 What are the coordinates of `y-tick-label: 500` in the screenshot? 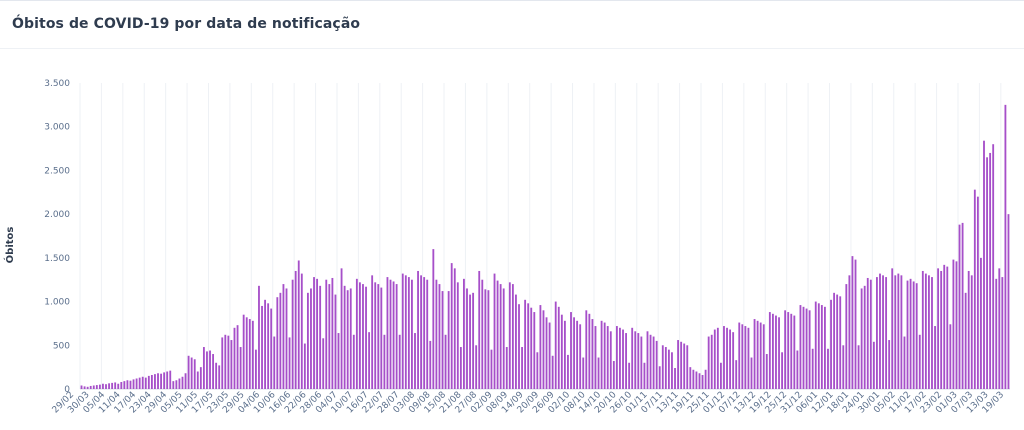 It's located at (61, 346).